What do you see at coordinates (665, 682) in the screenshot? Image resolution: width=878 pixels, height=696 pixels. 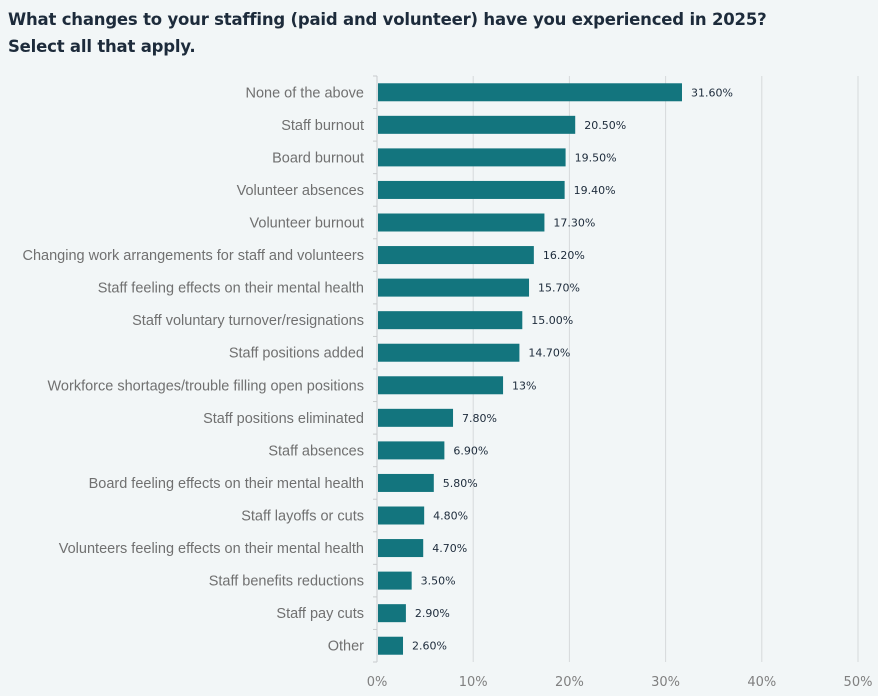 I see `x-tick-label: 30%` at bounding box center [665, 682].